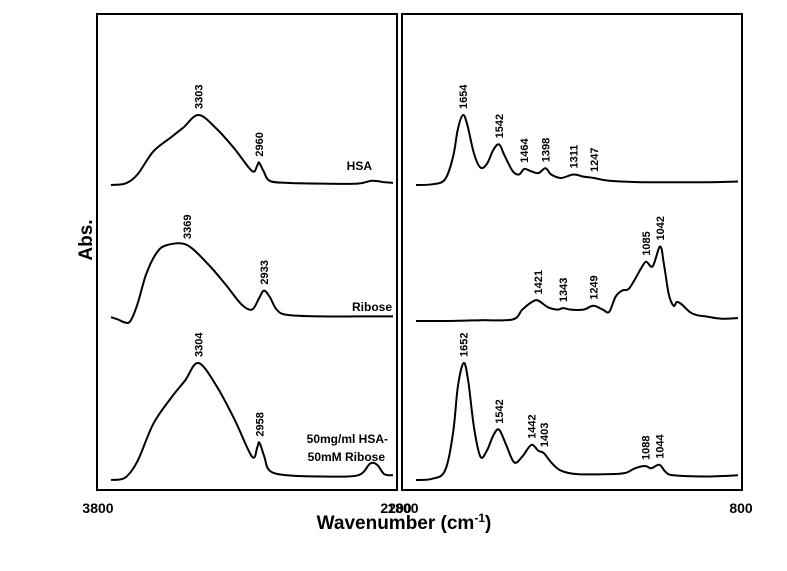  What do you see at coordinates (347, 448) in the screenshot?
I see `series-label: 50mg/ml HSA-50mM Ribose` at bounding box center [347, 448].